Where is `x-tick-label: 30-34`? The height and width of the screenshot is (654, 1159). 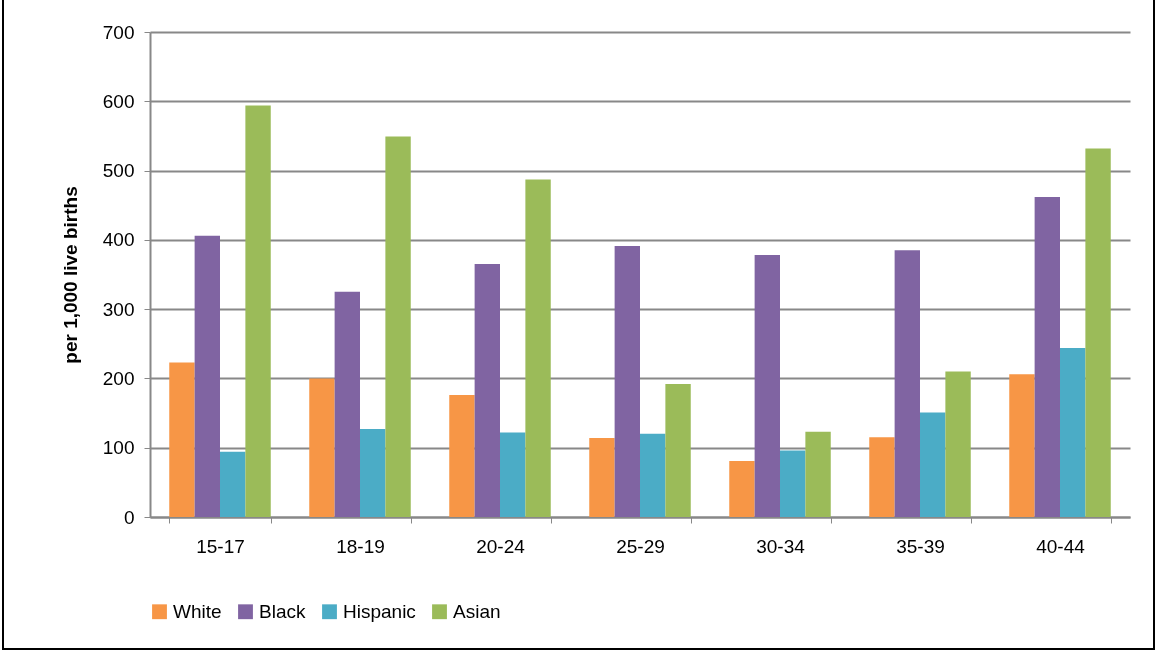
x-tick-label: 30-34 is located at coordinates (781, 546).